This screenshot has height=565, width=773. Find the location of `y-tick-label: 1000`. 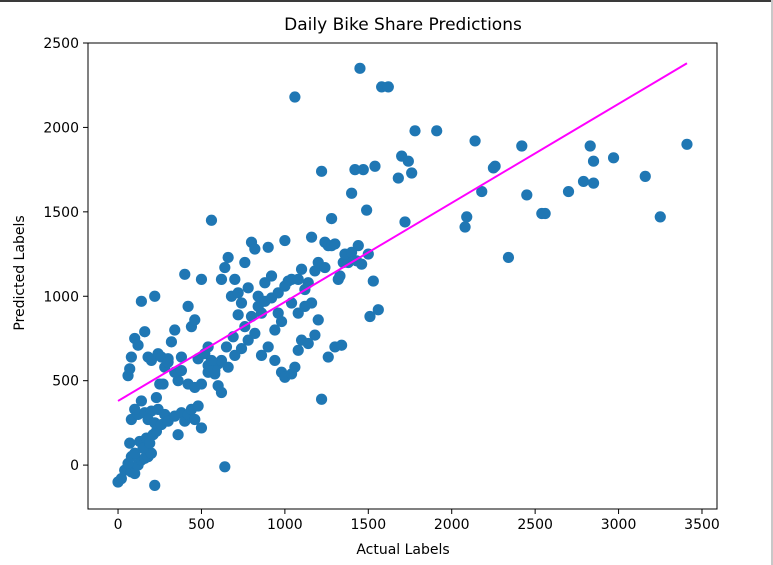

y-tick-label: 1000 is located at coordinates (61, 297).